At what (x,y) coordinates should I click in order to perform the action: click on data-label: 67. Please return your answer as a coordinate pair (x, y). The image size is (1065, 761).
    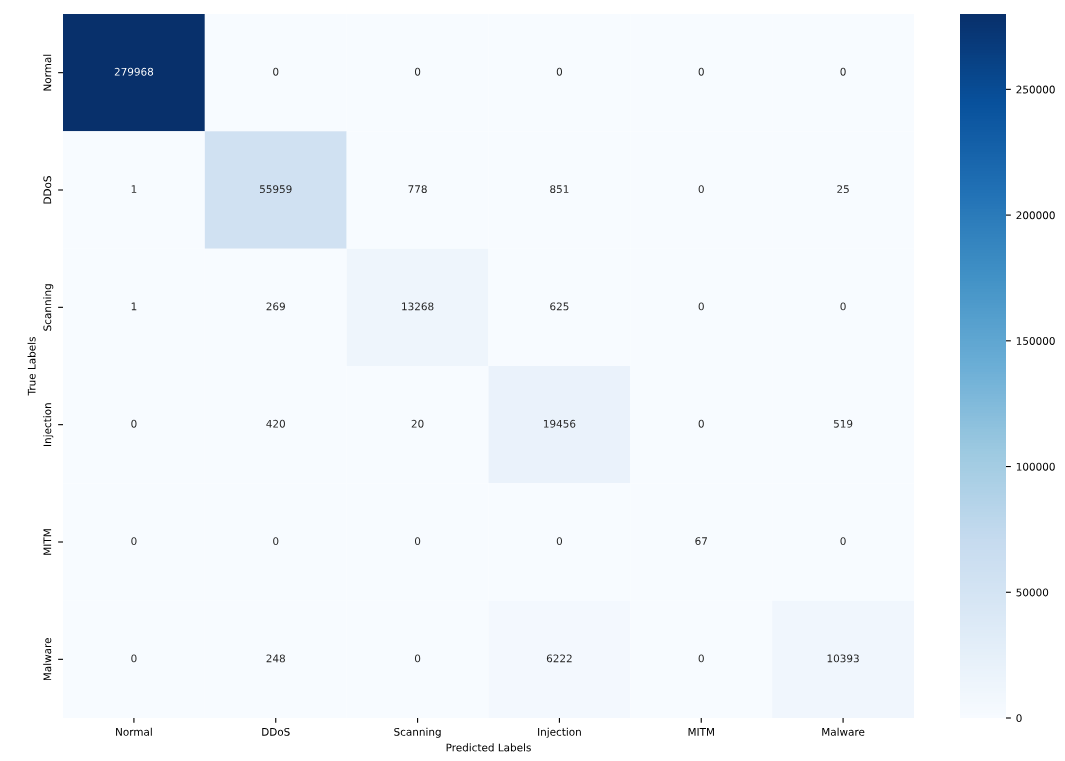
    Looking at the image, I should click on (701, 541).